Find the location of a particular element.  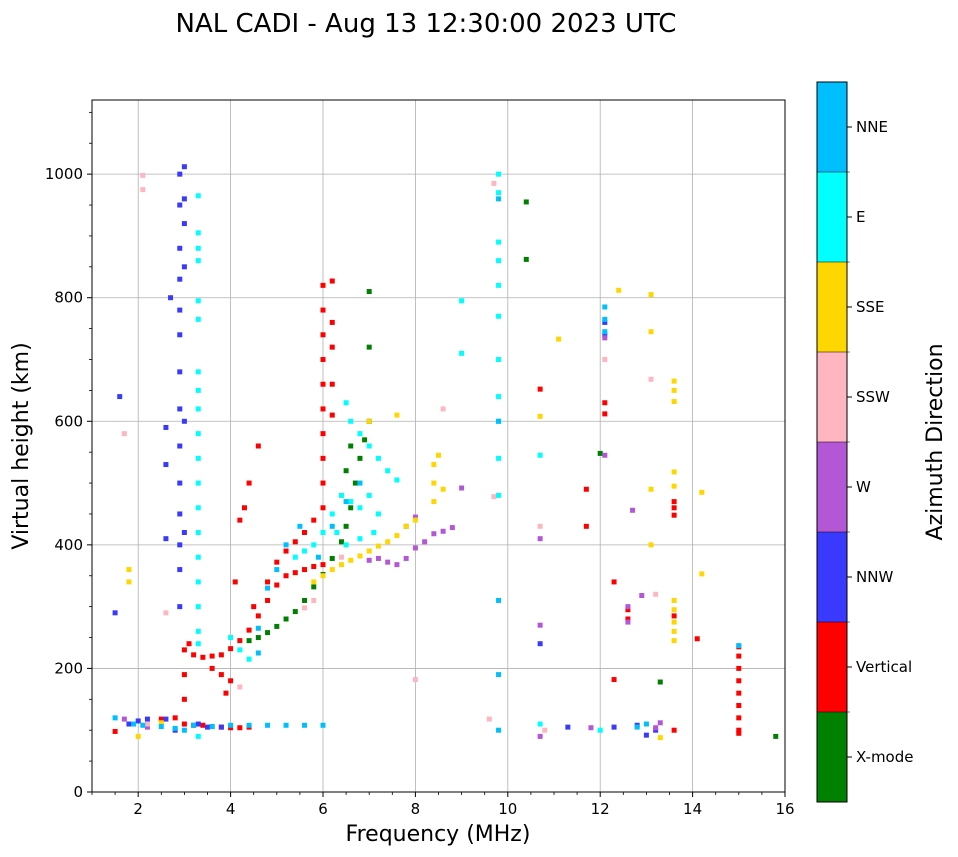

colorbar-label-sse: SSE is located at coordinates (870, 307).